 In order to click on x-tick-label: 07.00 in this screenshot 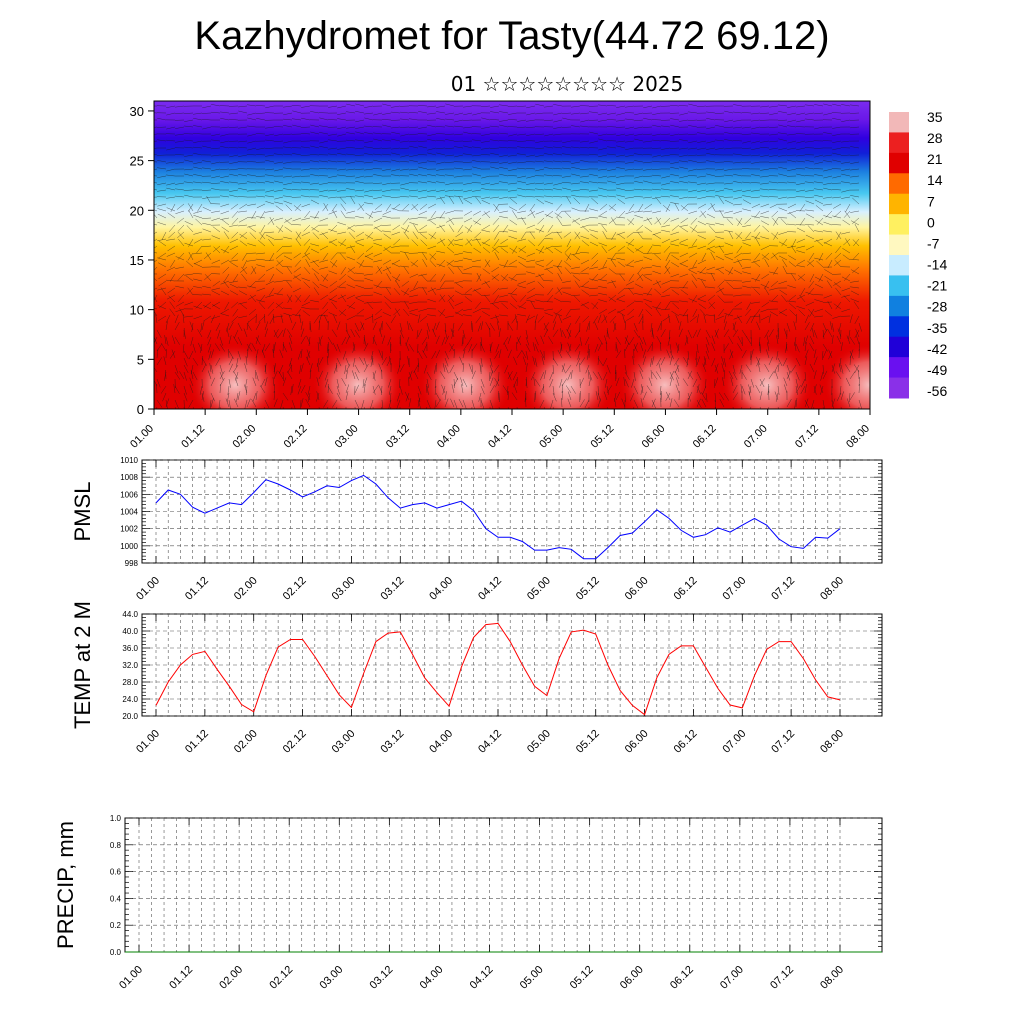, I will do `click(756, 437)`.